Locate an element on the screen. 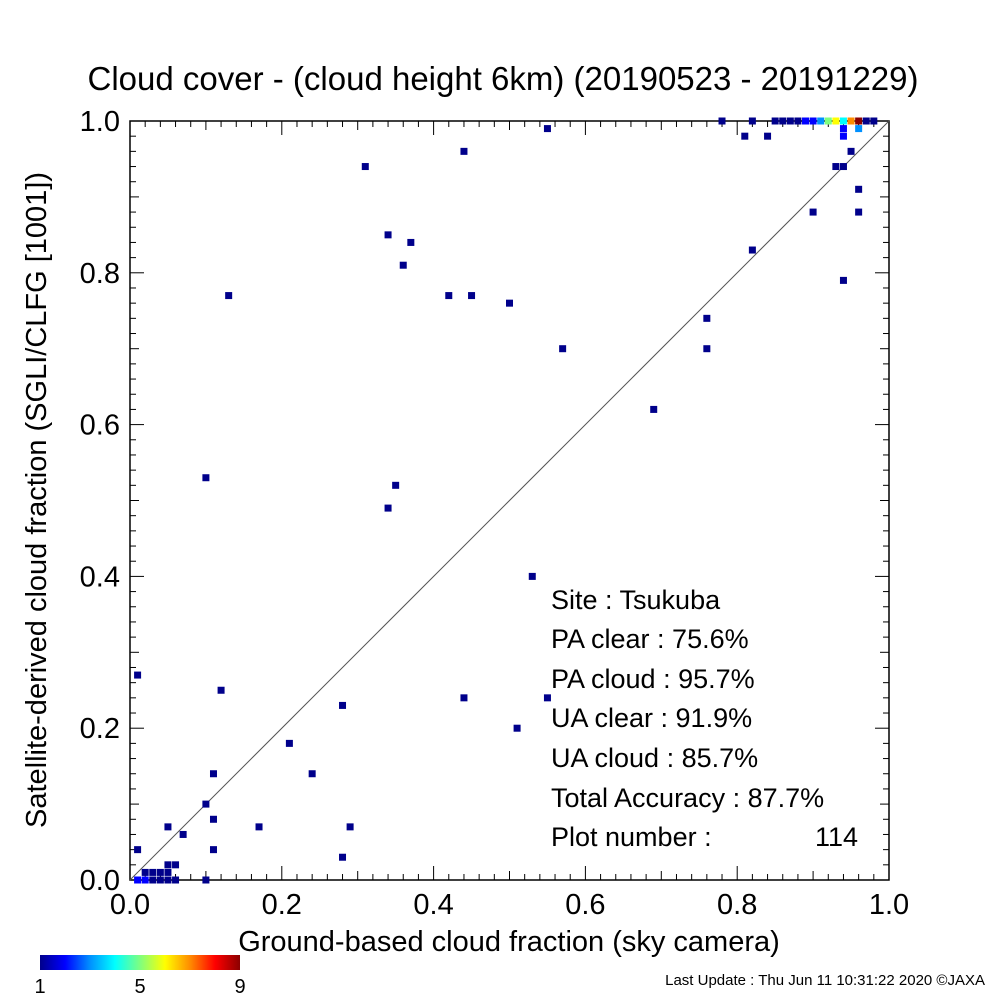 The height and width of the screenshot is (1000, 1000). total-accuracy-label: Total Accuracy : 87.7% is located at coordinates (687, 798).